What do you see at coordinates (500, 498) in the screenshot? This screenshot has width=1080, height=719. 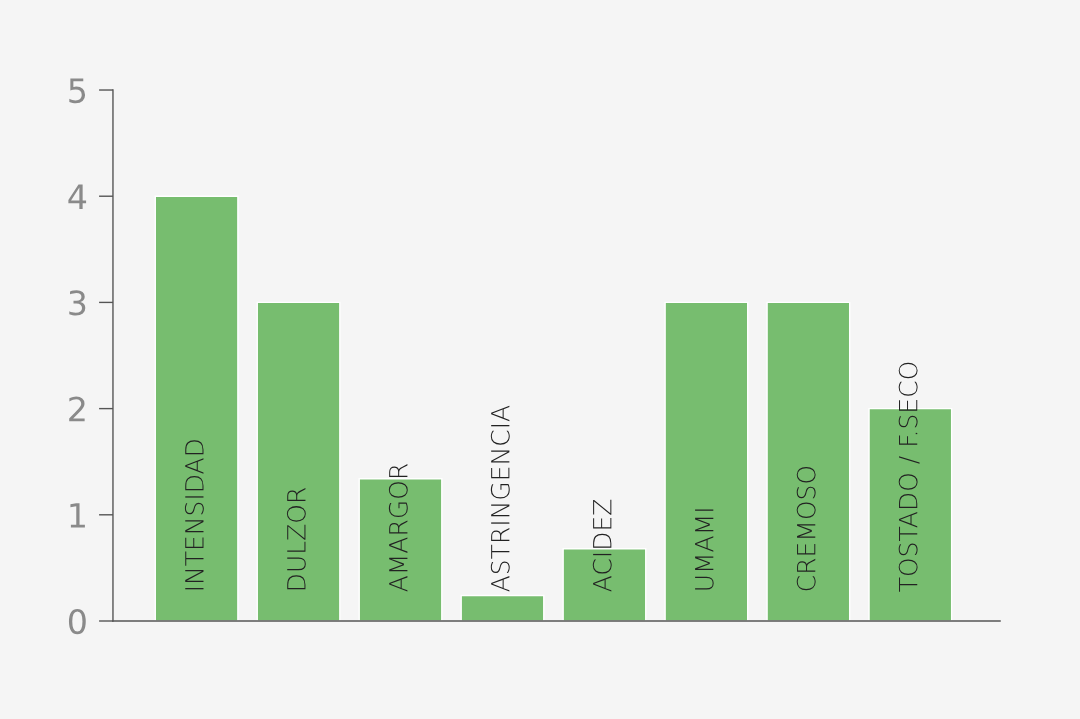 I see `x-tick-label: ASTRINGENCIA` at bounding box center [500, 498].